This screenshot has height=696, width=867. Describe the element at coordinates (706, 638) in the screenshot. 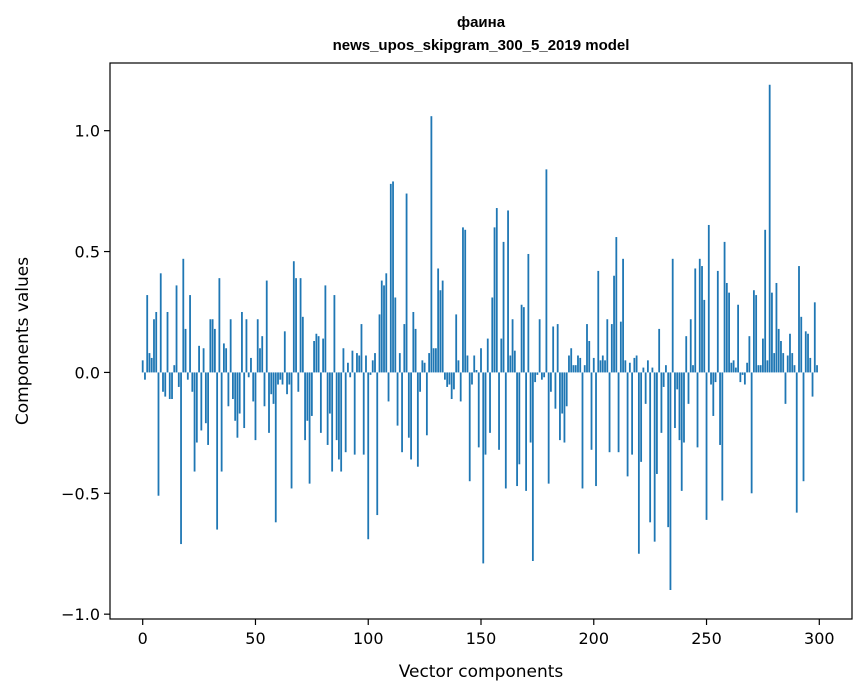

I see `x-tick-label: 250` at that location.